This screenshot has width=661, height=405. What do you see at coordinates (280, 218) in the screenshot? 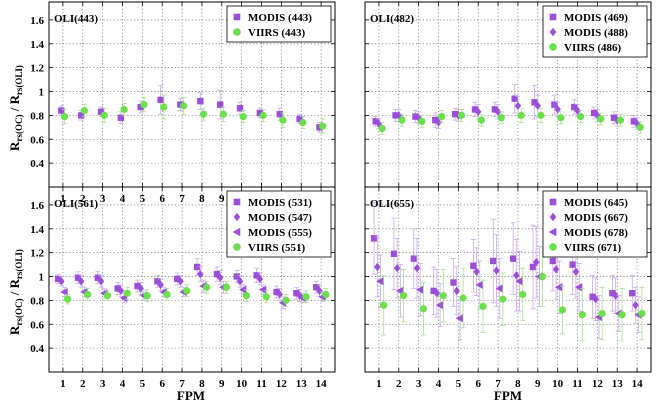
I see `legend-label: MODIS (547)` at bounding box center [280, 218].